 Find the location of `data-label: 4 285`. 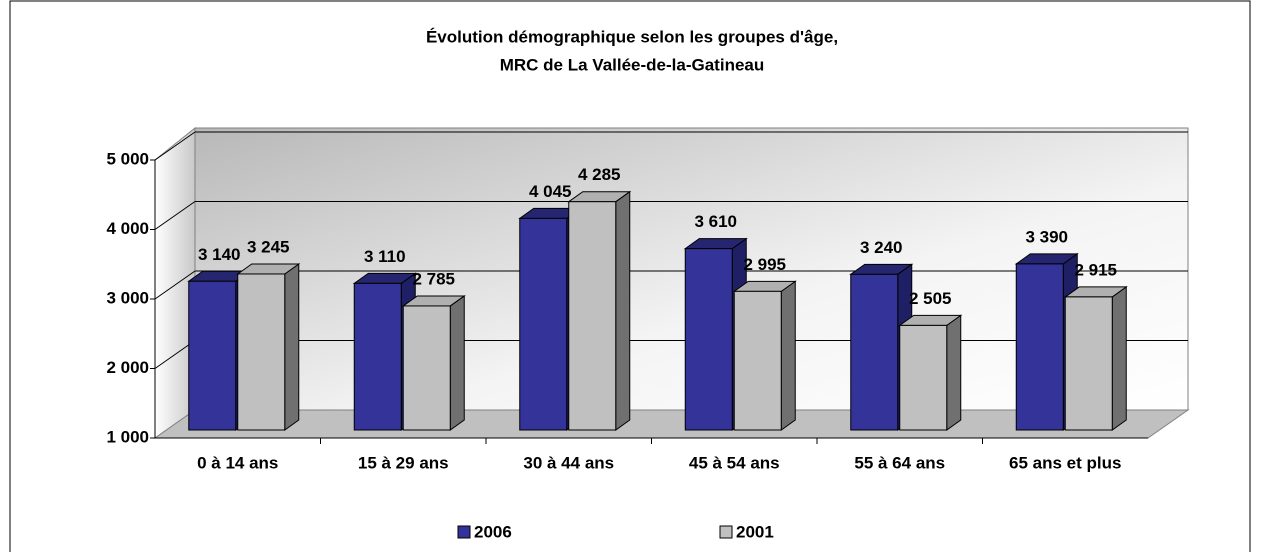

data-label: 4 285 is located at coordinates (599, 174).